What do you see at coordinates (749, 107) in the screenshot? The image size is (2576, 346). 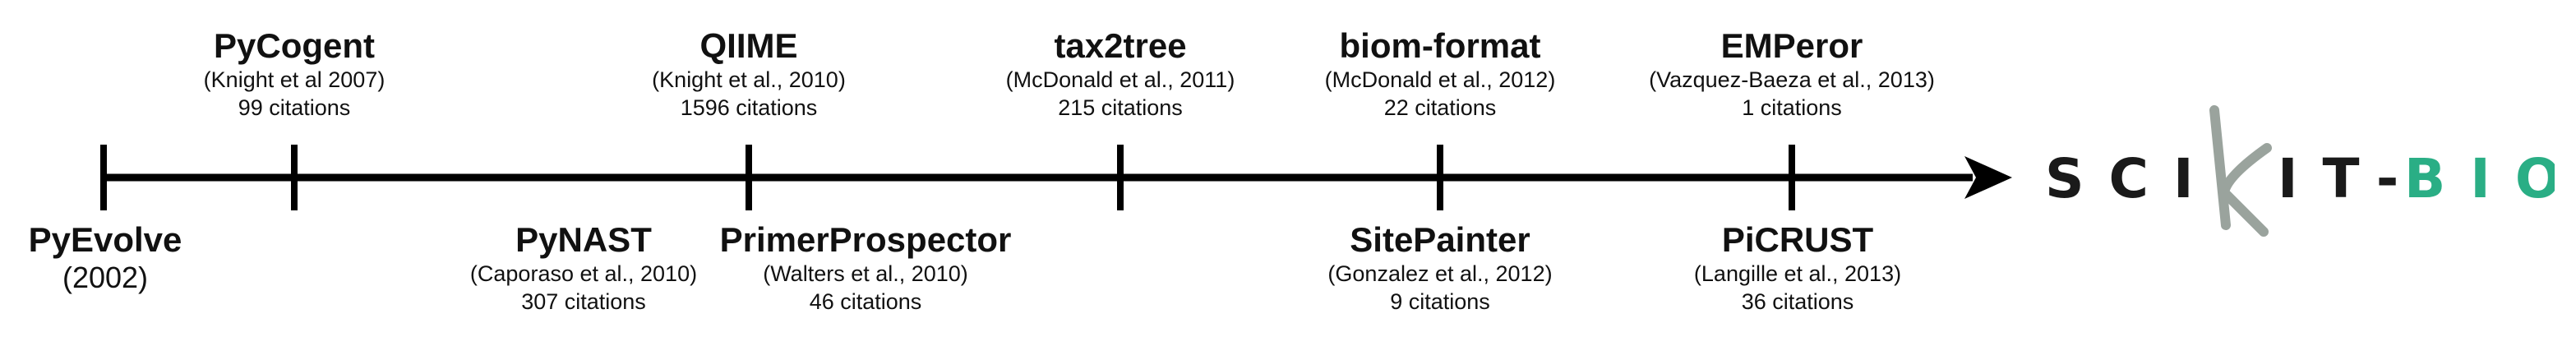 I see `milestone-citation-count: 1596 citations` at bounding box center [749, 107].